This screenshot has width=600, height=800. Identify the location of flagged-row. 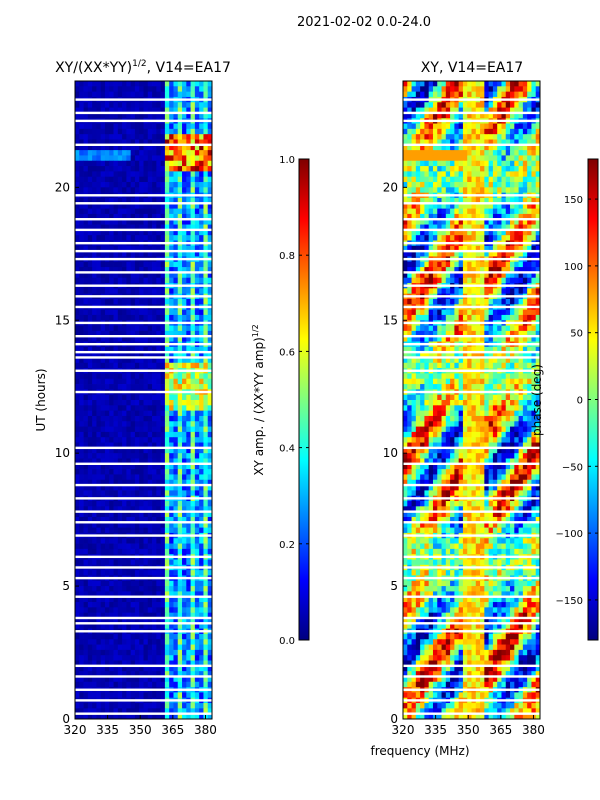
(143, 511).